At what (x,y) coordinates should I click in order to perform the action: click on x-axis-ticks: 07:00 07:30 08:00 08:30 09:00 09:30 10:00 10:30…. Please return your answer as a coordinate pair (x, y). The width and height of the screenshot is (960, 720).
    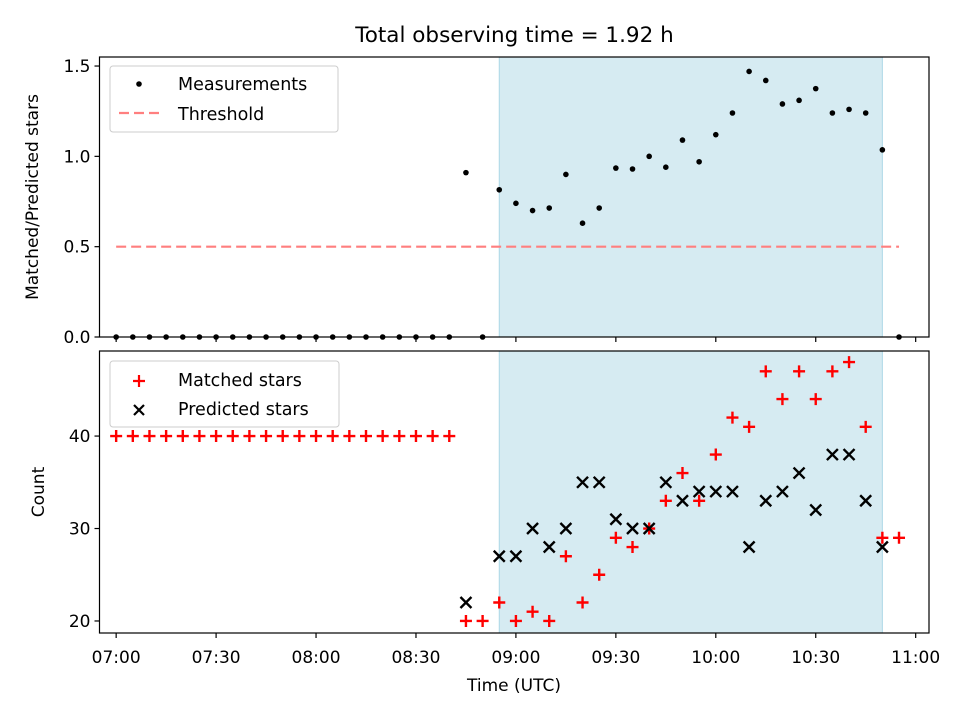
    Looking at the image, I should click on (516, 650).